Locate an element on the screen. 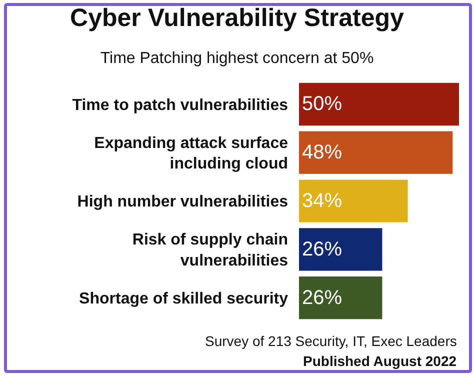  text: Survey of 213 Security, IT, Exec Leaders is located at coordinates (331, 341).